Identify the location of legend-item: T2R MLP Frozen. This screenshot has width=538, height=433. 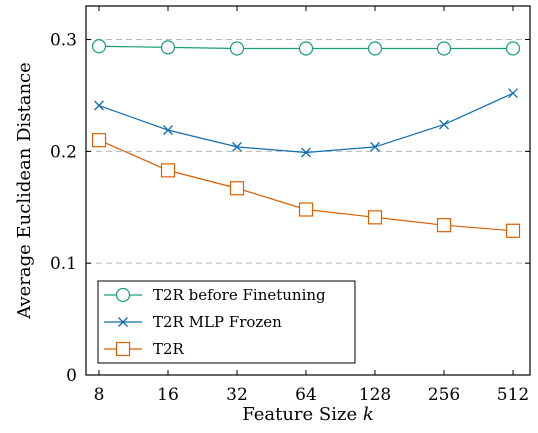
(193, 322).